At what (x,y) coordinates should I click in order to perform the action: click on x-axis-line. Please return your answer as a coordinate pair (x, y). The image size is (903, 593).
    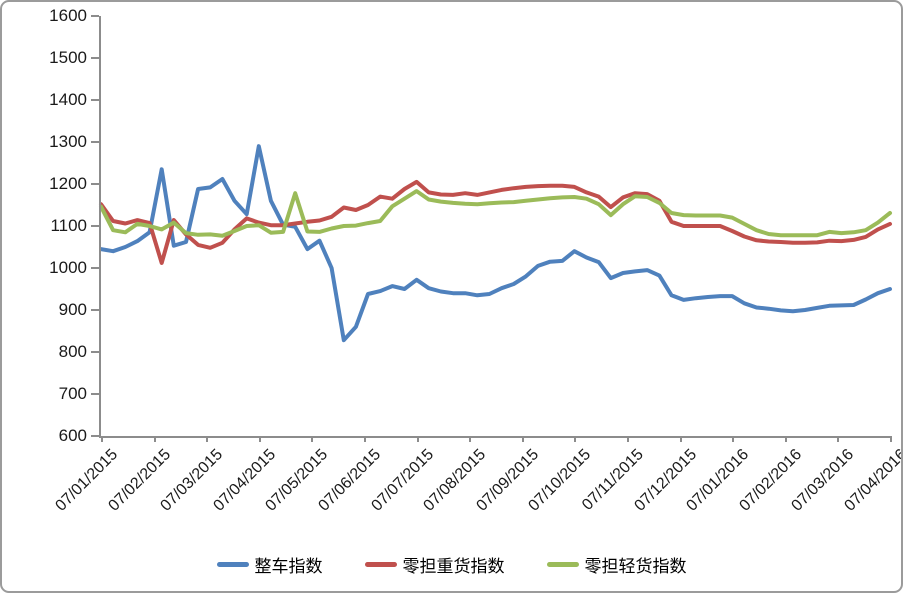
    Looking at the image, I should click on (494, 437).